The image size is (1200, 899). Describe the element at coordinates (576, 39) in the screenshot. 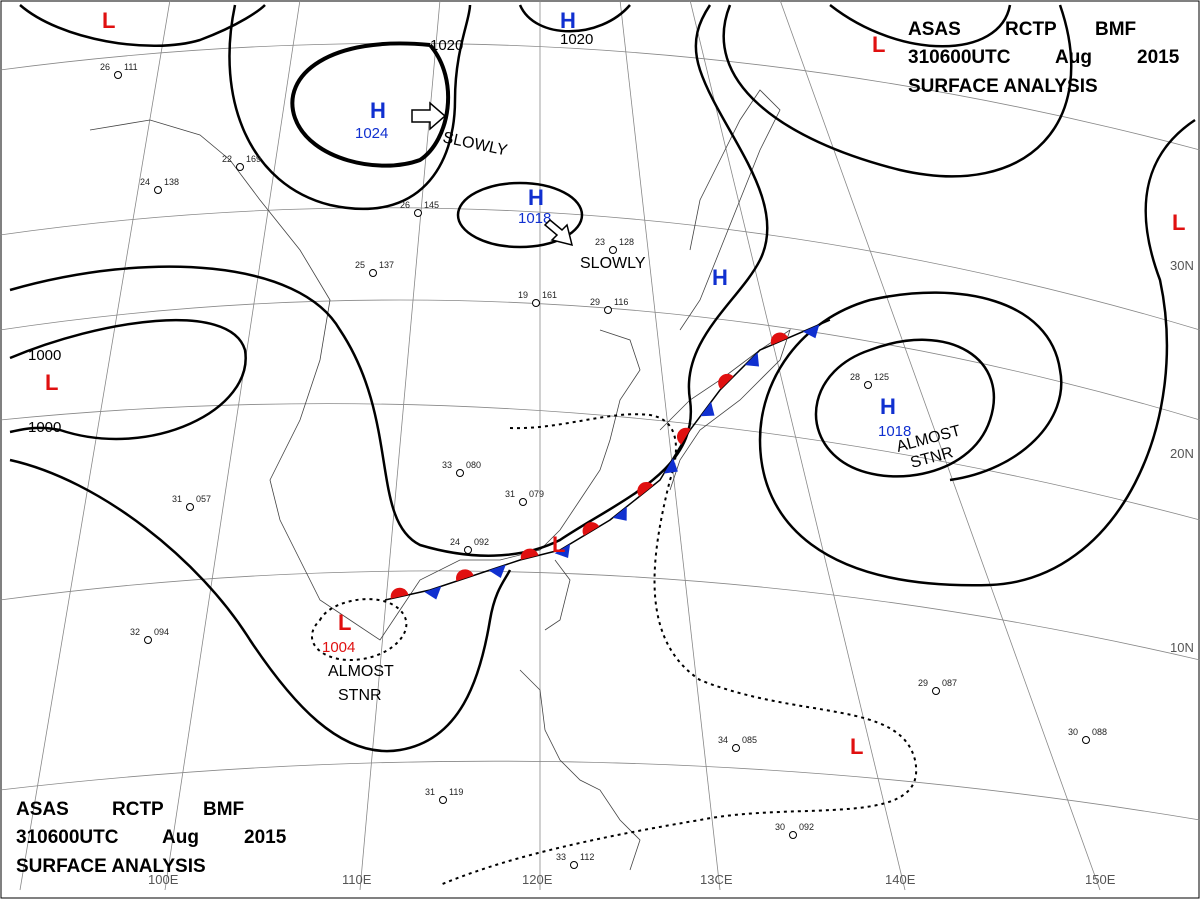

I see `center-pressure: 1020` at that location.